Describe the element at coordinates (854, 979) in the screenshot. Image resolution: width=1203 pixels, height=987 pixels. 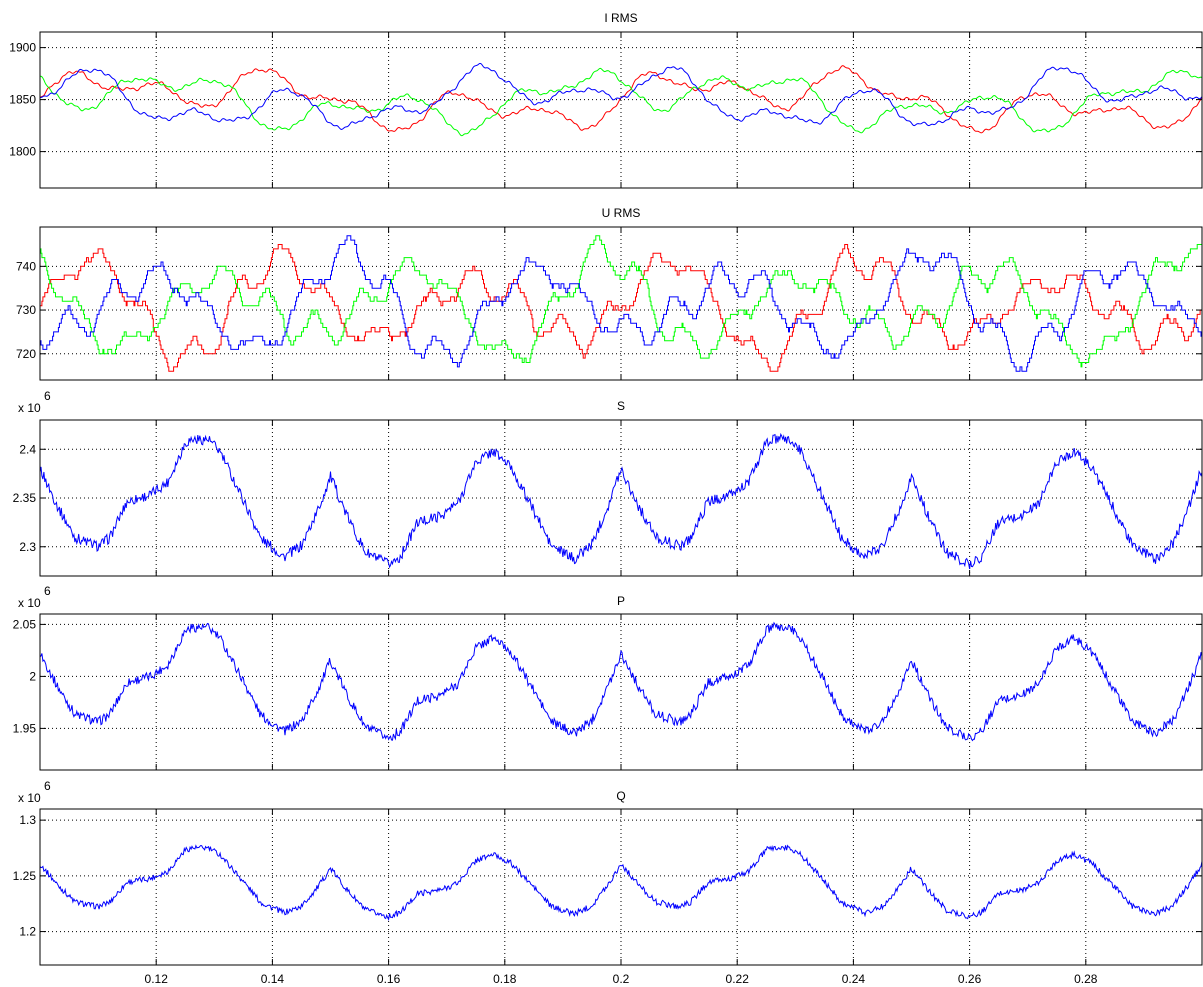
I see `x-tick-label: 0.24` at that location.